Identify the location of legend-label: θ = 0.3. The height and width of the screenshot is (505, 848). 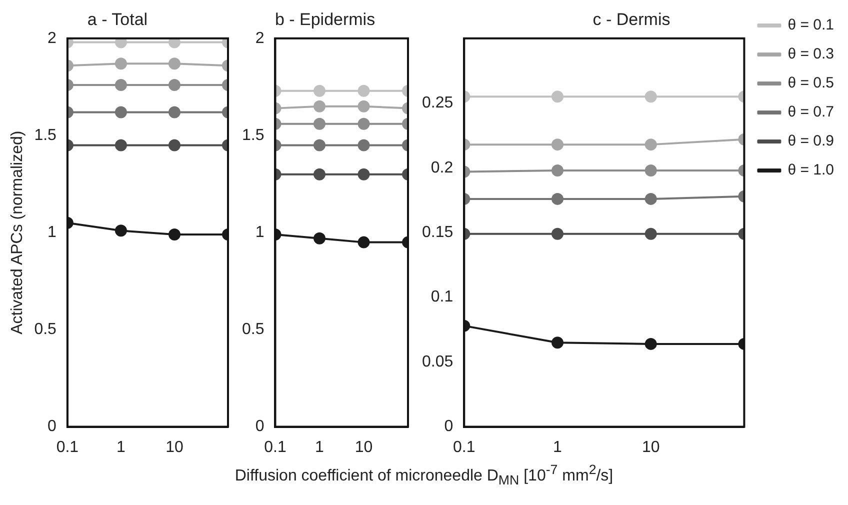
(811, 54).